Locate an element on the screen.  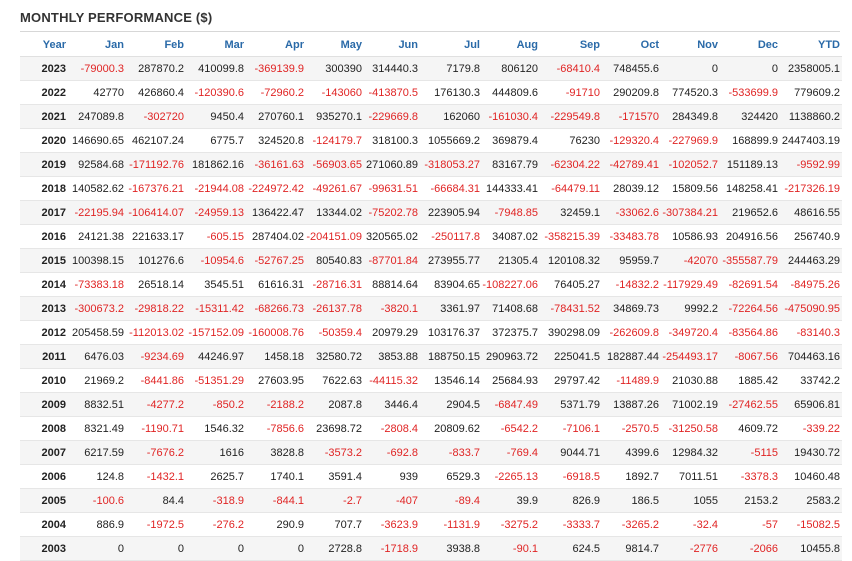
month-value-cell: -318.9 is located at coordinates (216, 500).